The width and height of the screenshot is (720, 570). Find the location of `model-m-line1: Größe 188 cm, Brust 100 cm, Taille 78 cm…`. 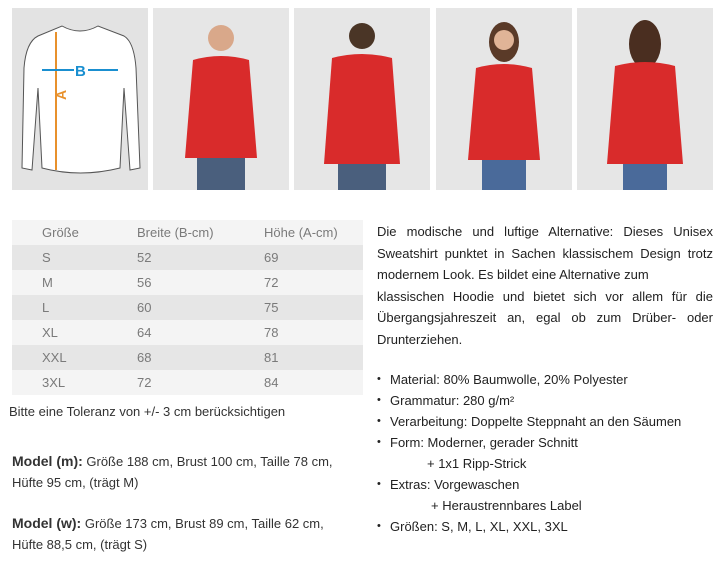

model-m-line1: Größe 188 cm, Brust 100 cm, Taille 78 cm… is located at coordinates (209, 461).